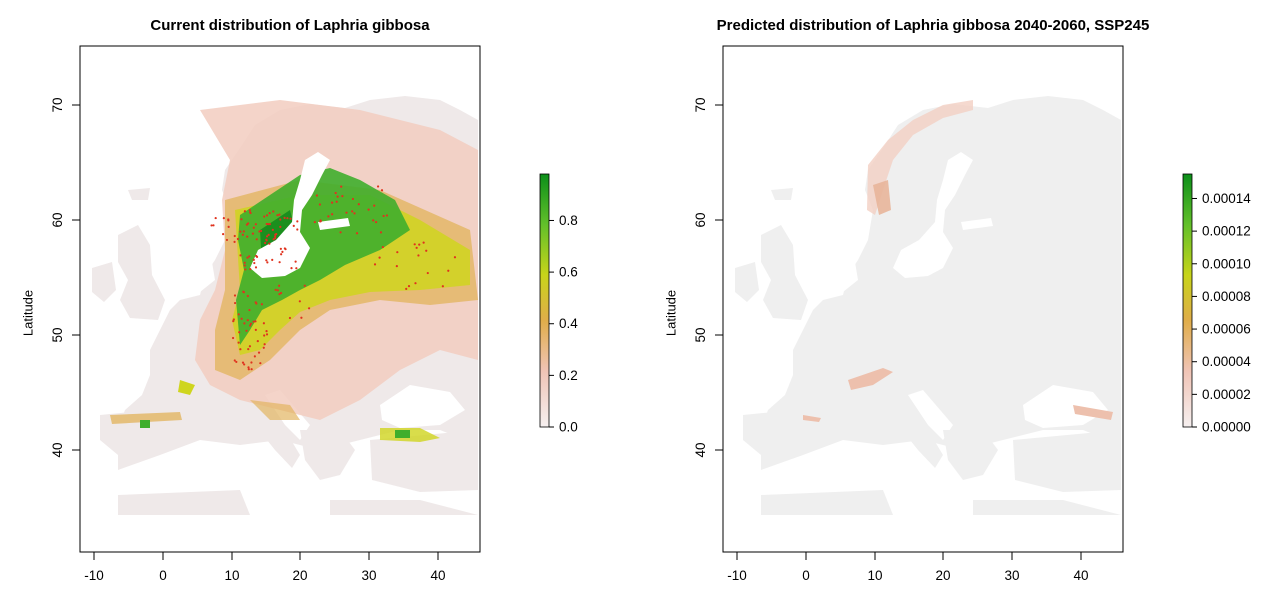  Describe the element at coordinates (806, 575) in the screenshot. I see `x-tick: 0` at that location.